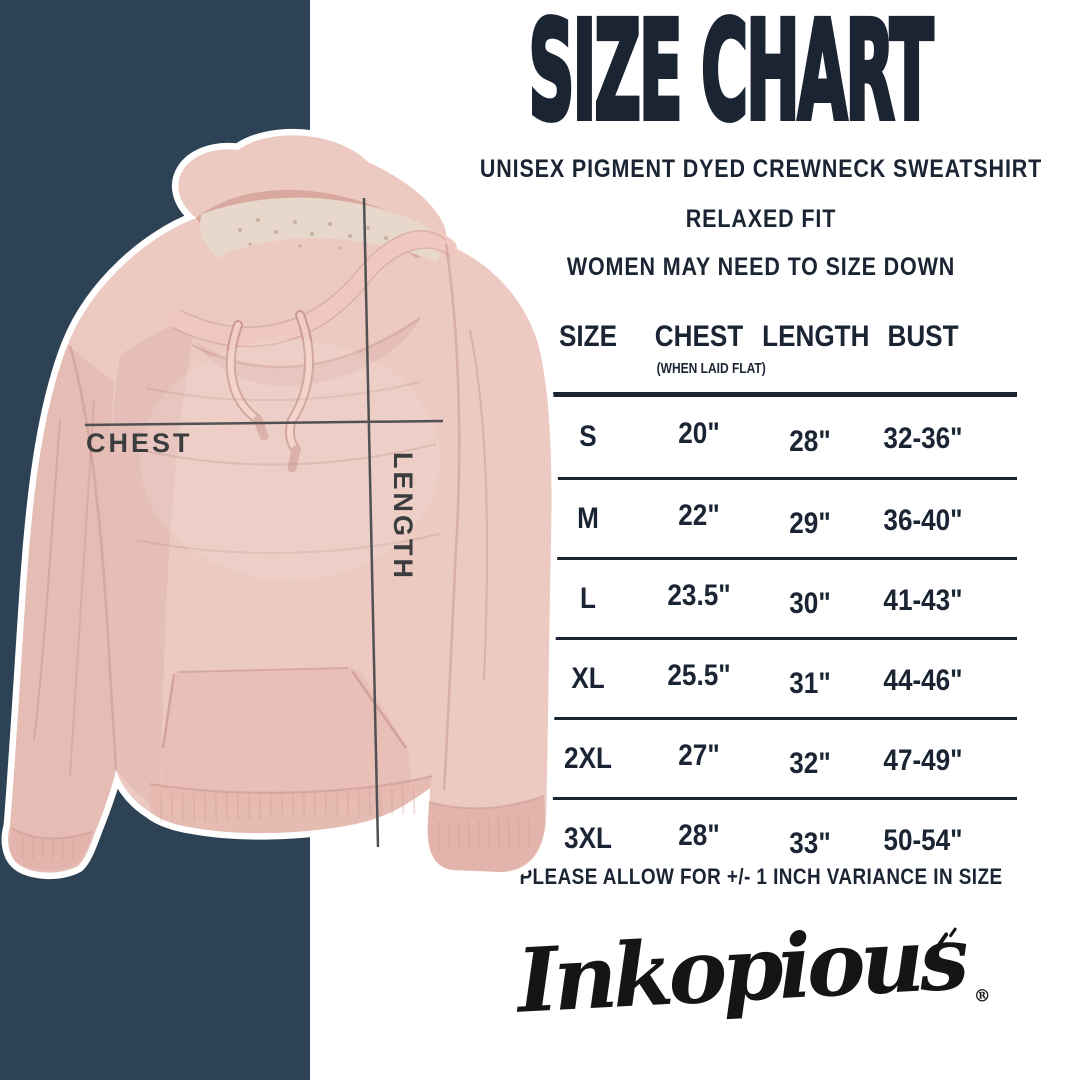 The width and height of the screenshot is (1080, 1080). What do you see at coordinates (699, 336) in the screenshot?
I see `column-header-chest: CHEST` at bounding box center [699, 336].